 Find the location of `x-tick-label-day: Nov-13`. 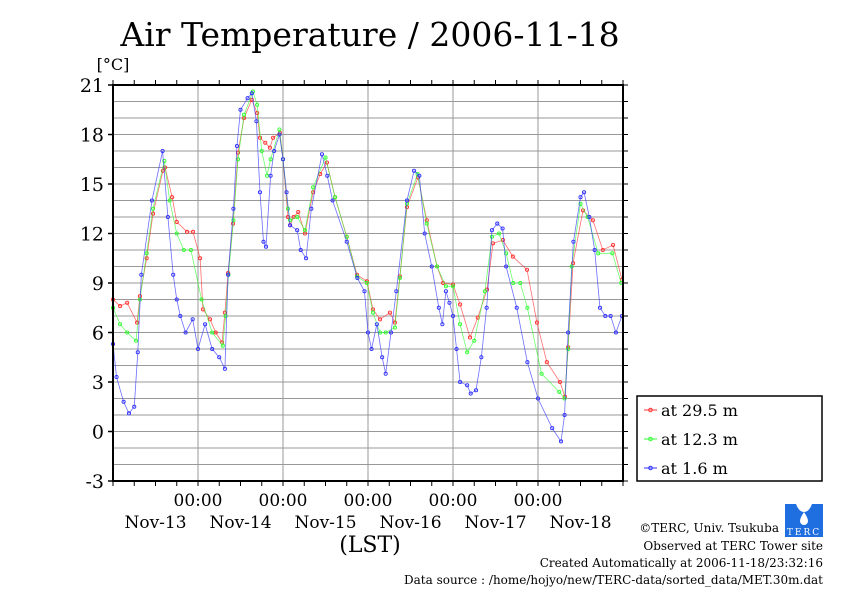

x-tick-label-day: Nov-13 is located at coordinates (155, 523).